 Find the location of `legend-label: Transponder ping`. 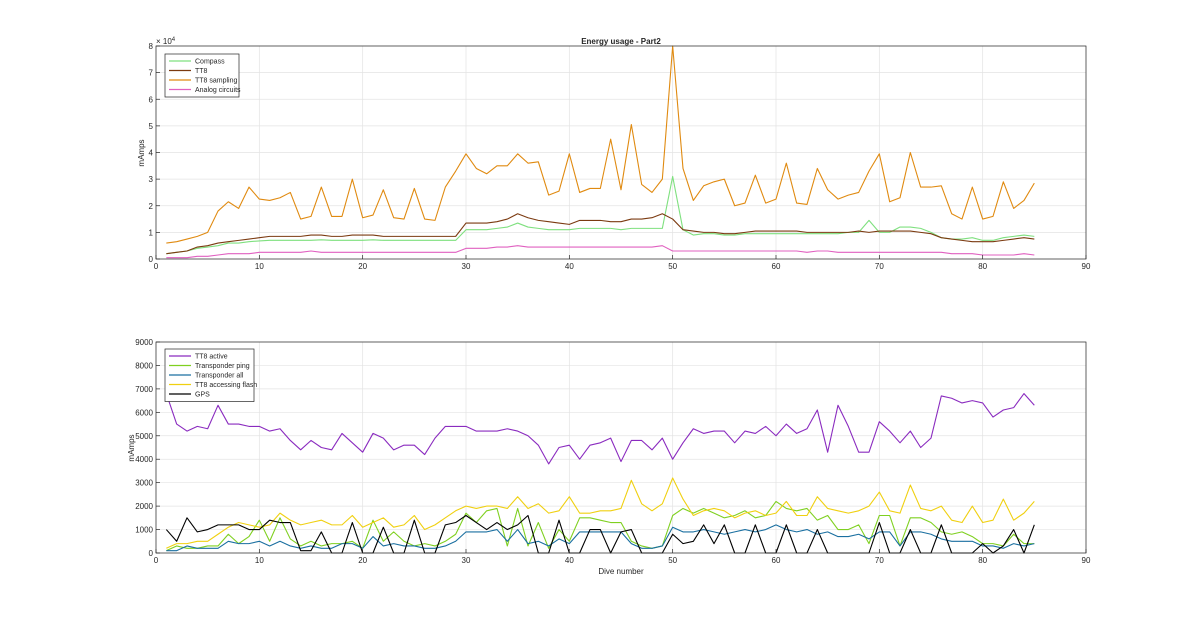

legend-label: Transponder ping is located at coordinates (222, 366).